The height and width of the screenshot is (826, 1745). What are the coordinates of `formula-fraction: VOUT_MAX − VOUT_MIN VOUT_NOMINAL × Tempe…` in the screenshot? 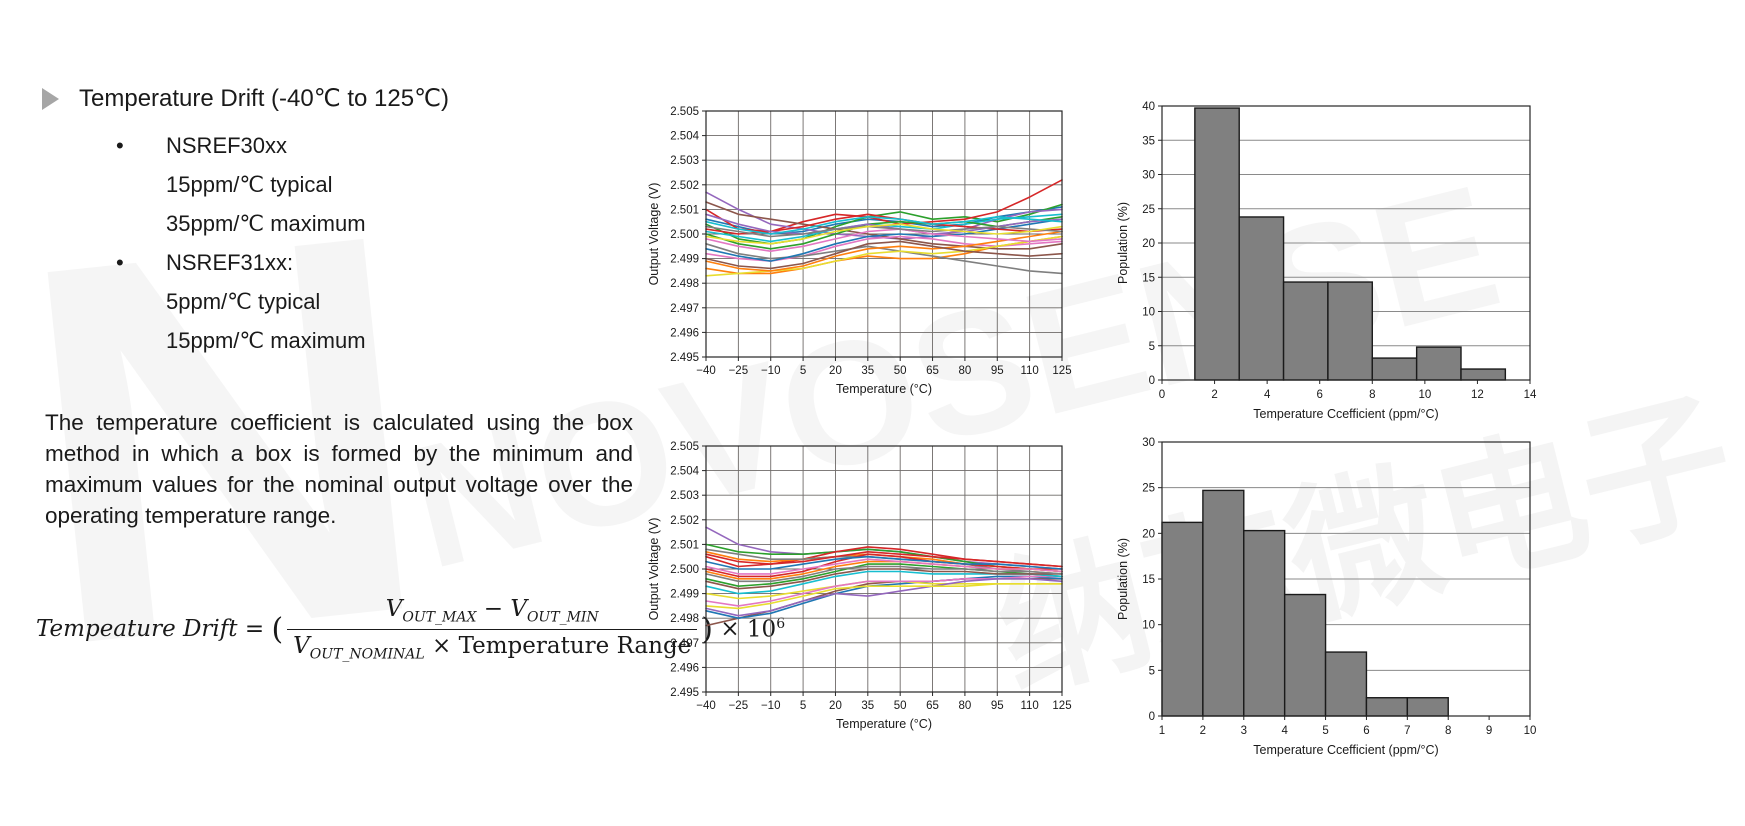 It's located at (492, 629).